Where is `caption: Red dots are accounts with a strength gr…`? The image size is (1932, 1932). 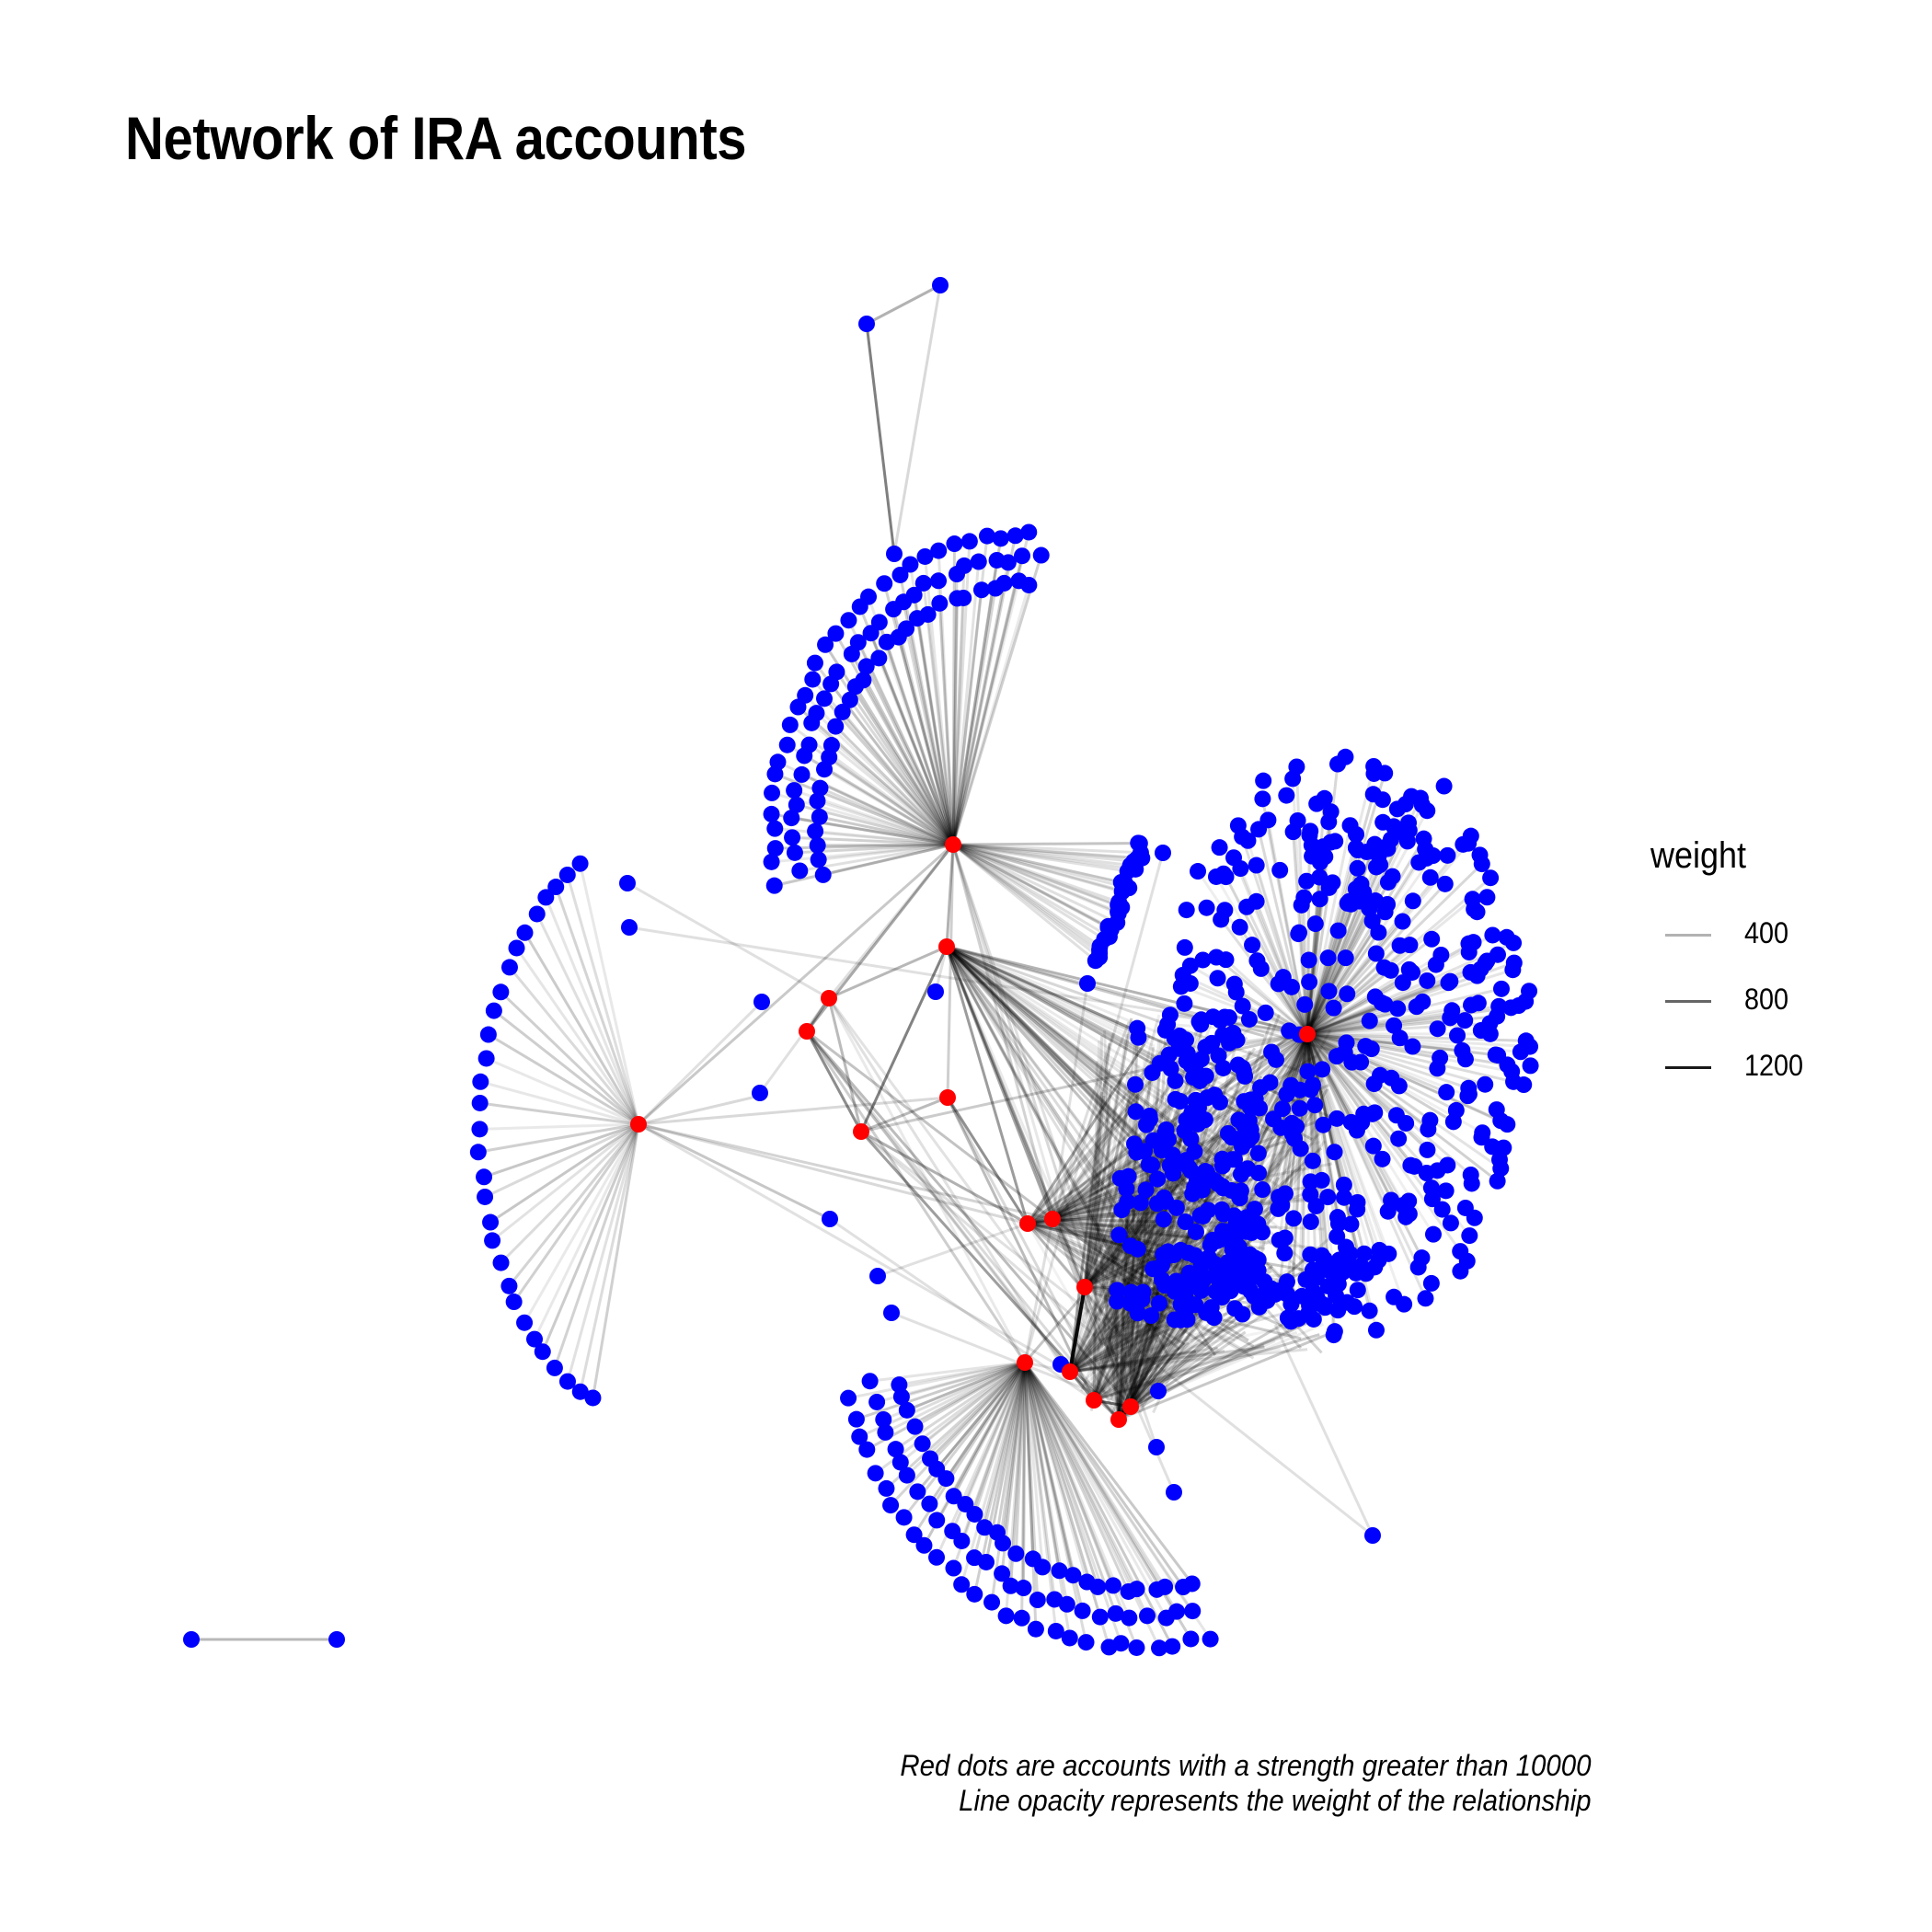 caption: Red dots are accounts with a strength gr… is located at coordinates (1246, 1783).